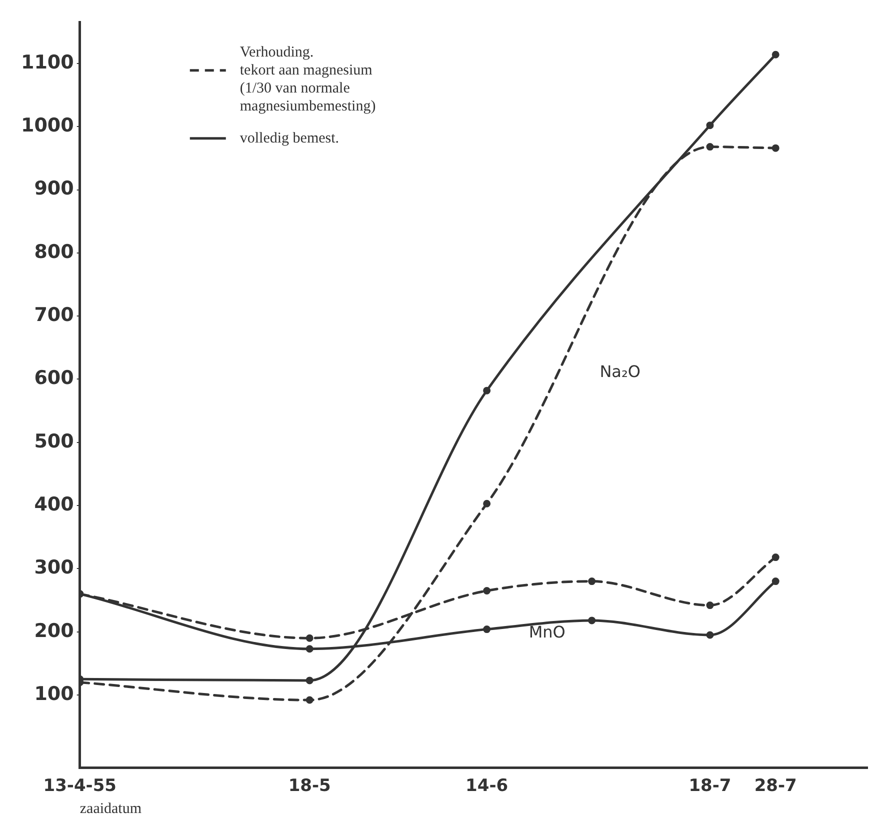 The image size is (882, 831). I want to click on y-tick-label: 900, so click(54, 189).